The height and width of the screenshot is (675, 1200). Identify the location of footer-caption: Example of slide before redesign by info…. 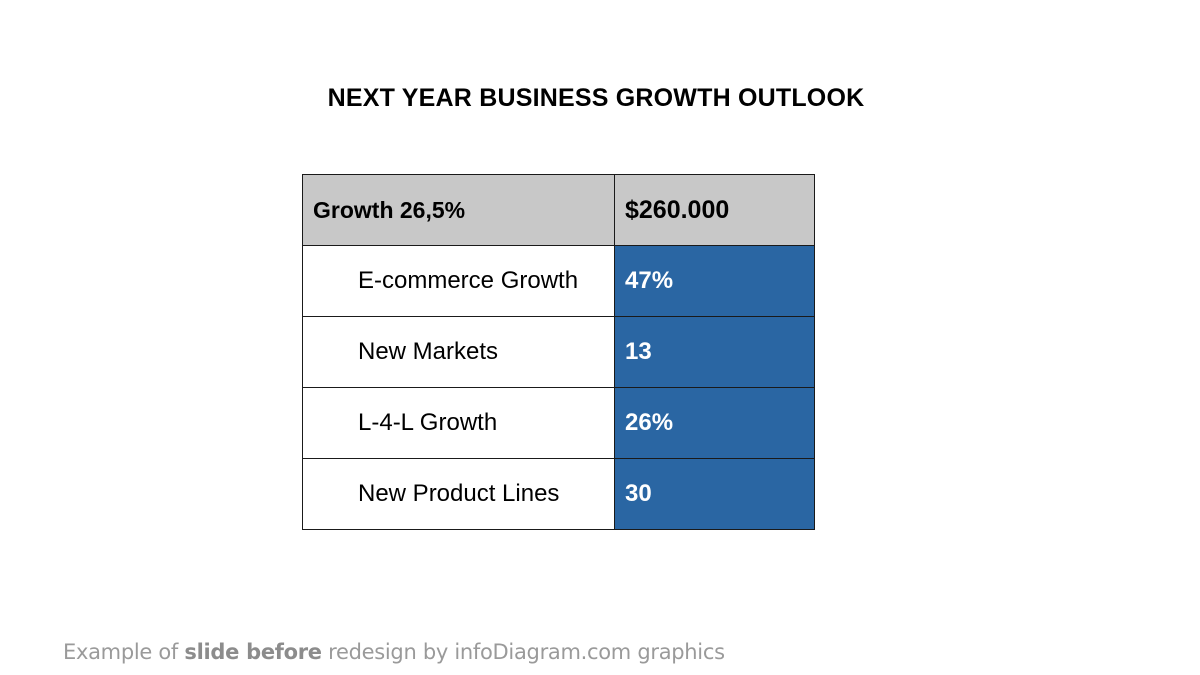
(394, 652).